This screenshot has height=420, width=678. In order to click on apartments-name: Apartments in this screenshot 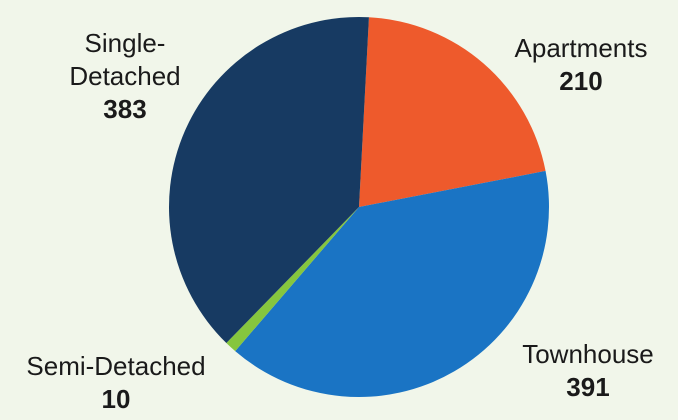, I will do `click(581, 48)`.